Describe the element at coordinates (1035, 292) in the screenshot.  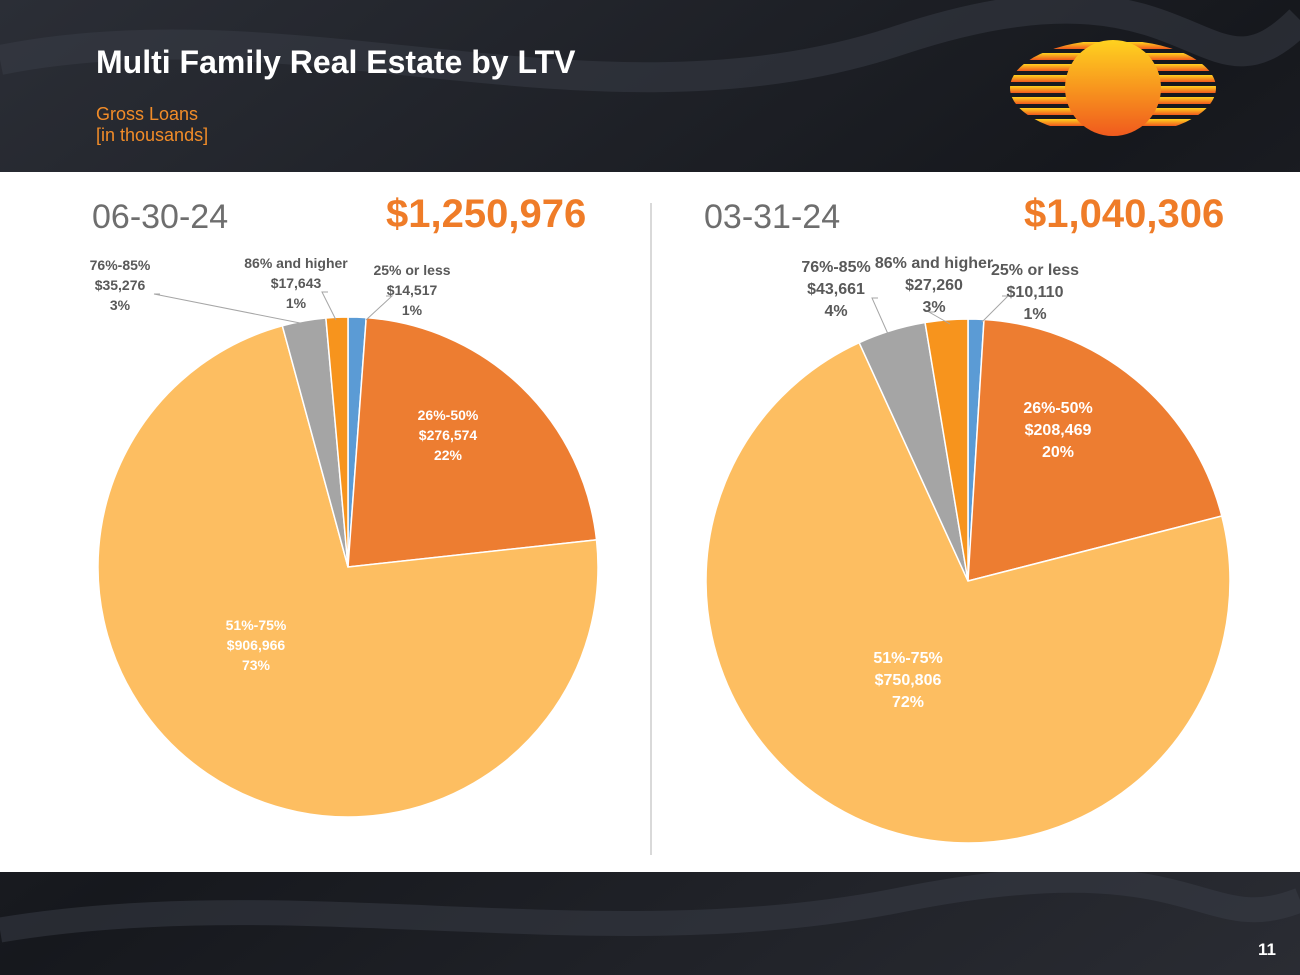
I see `chart-2-label-25-or-less-value: $10,110` at that location.